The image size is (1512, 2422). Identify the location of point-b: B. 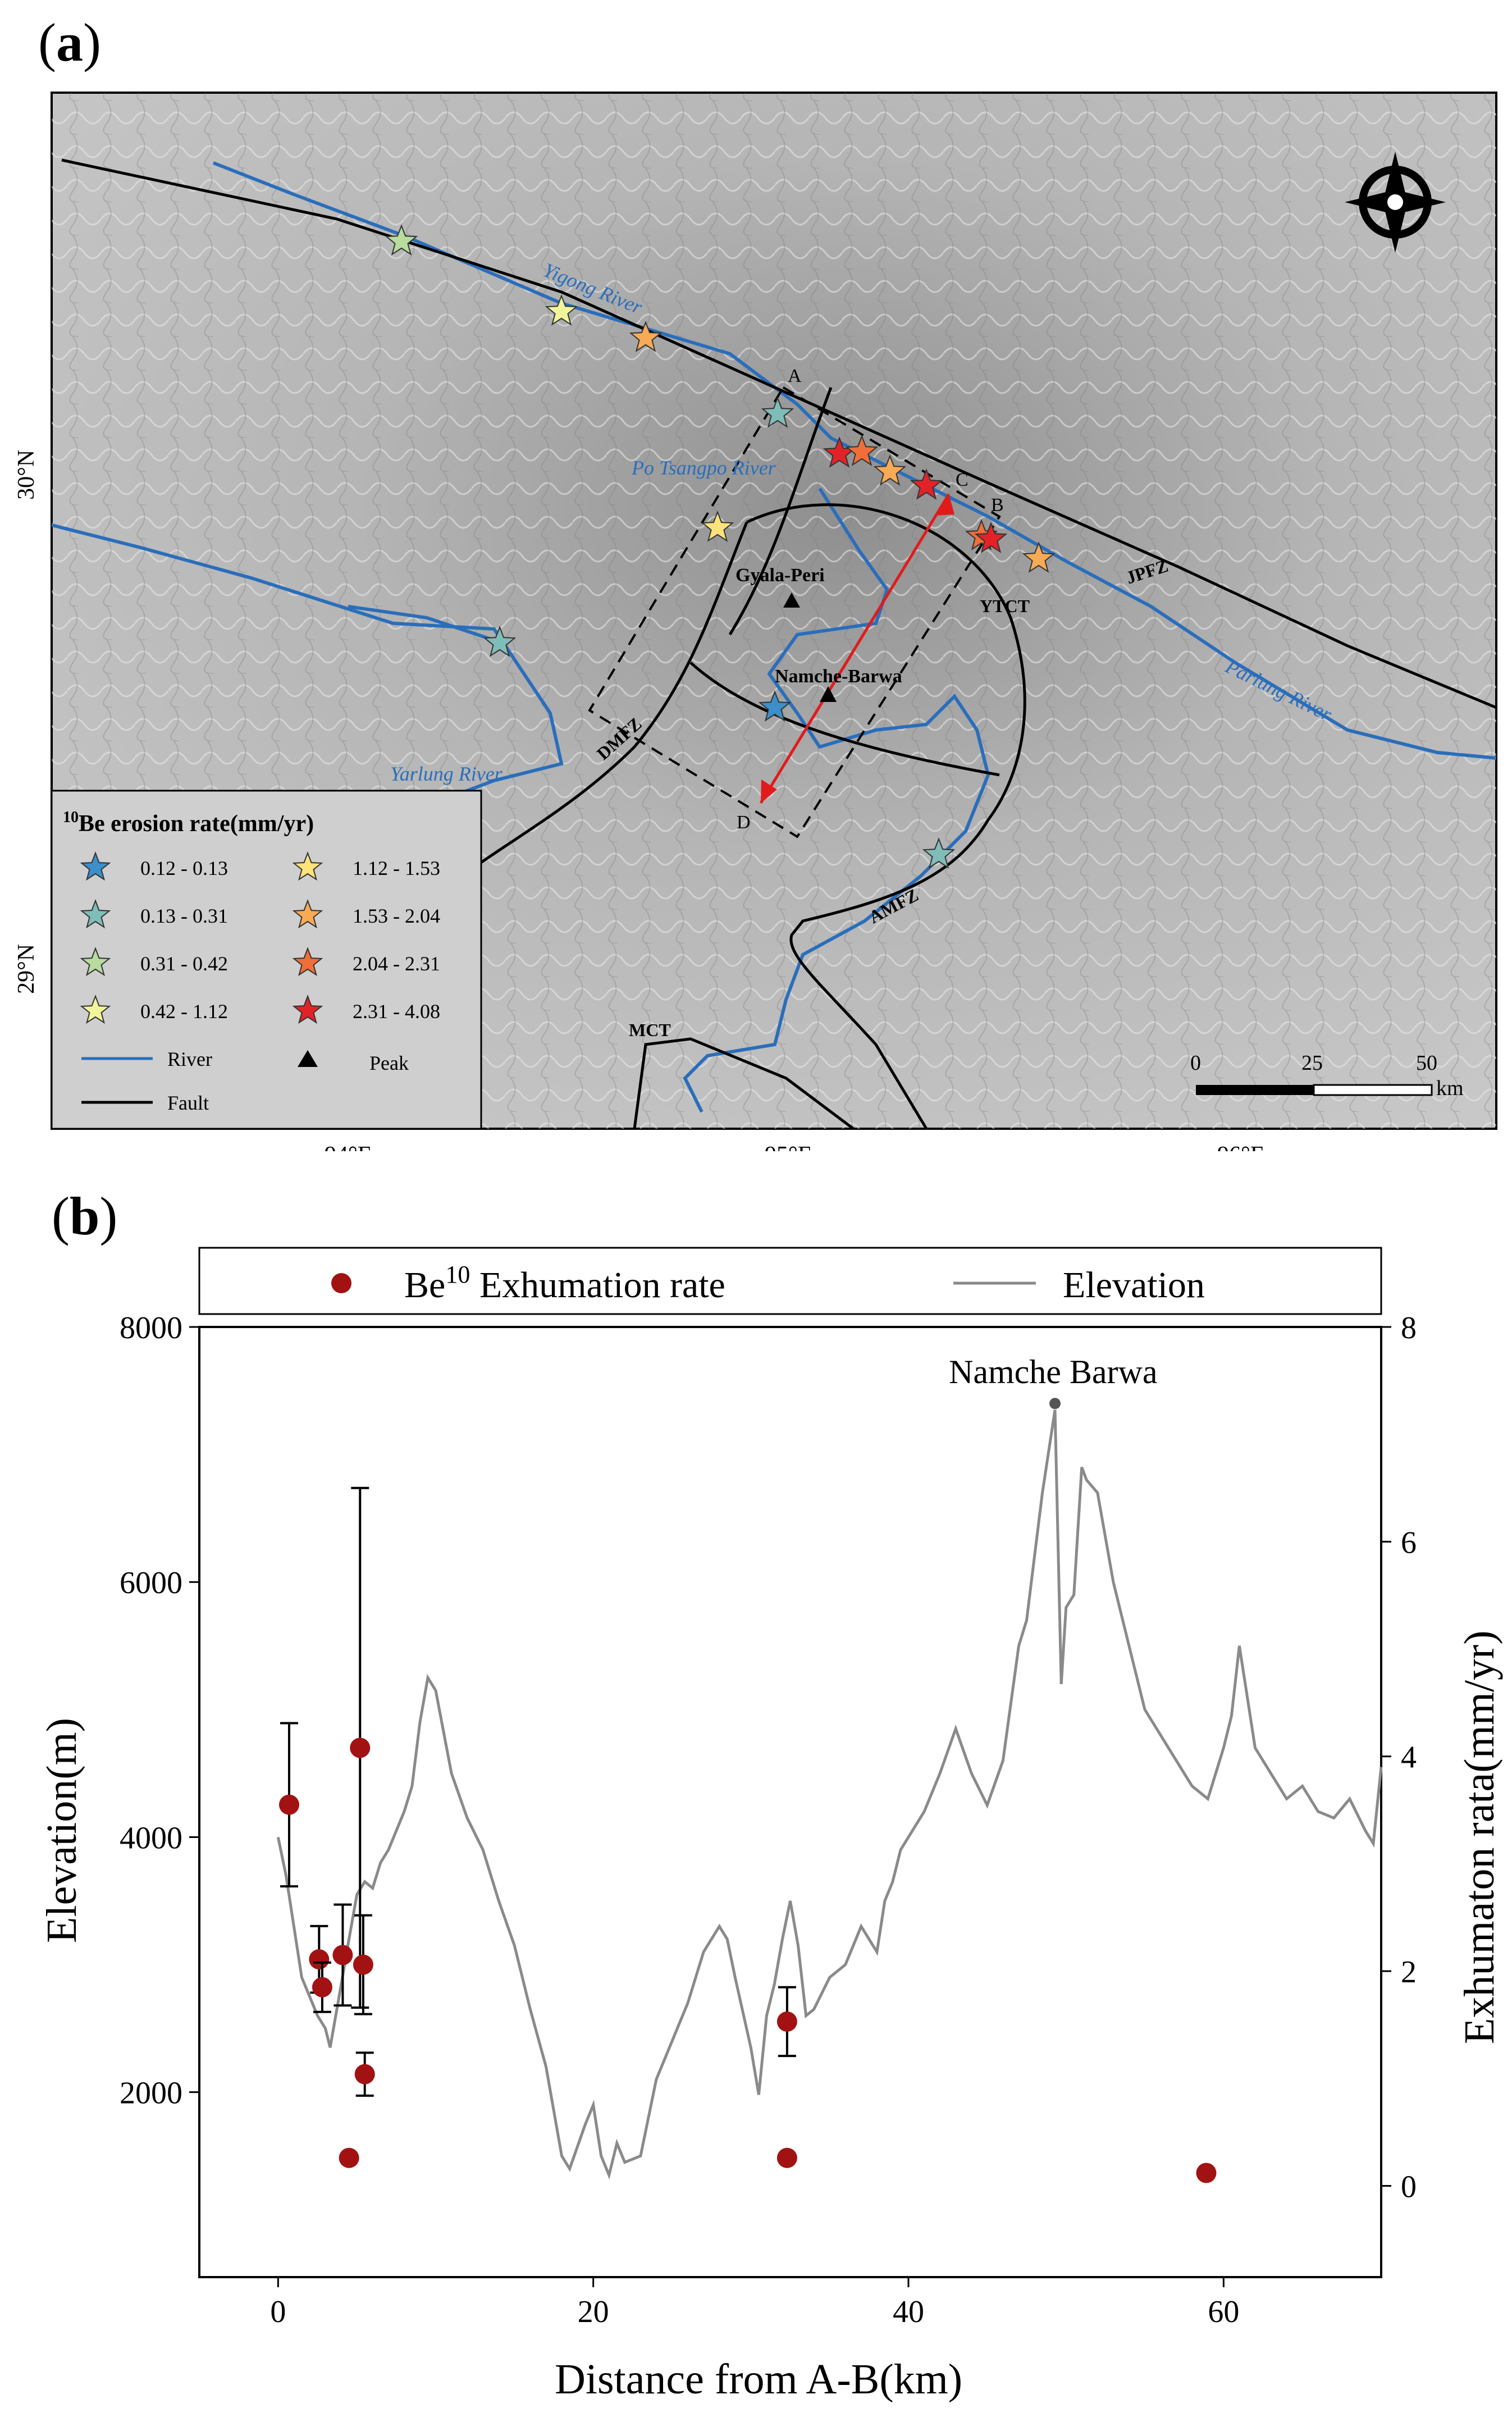
(997, 505).